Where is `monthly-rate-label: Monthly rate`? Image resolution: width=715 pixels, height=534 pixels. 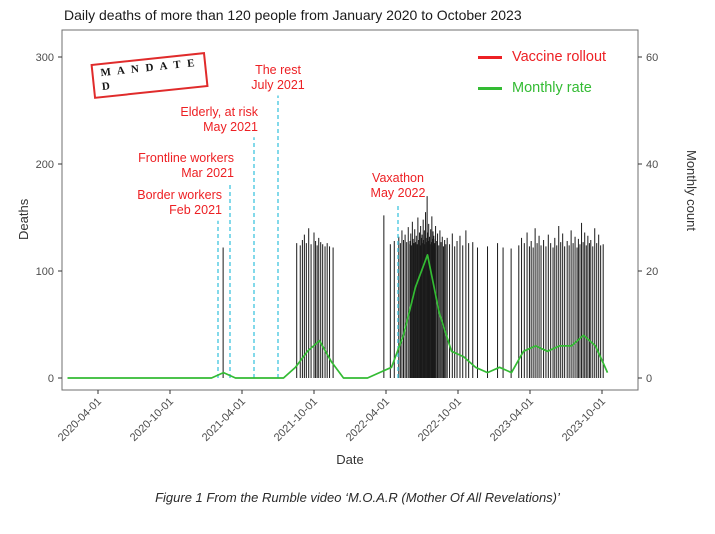 monthly-rate-label: Monthly rate is located at coordinates (552, 88).